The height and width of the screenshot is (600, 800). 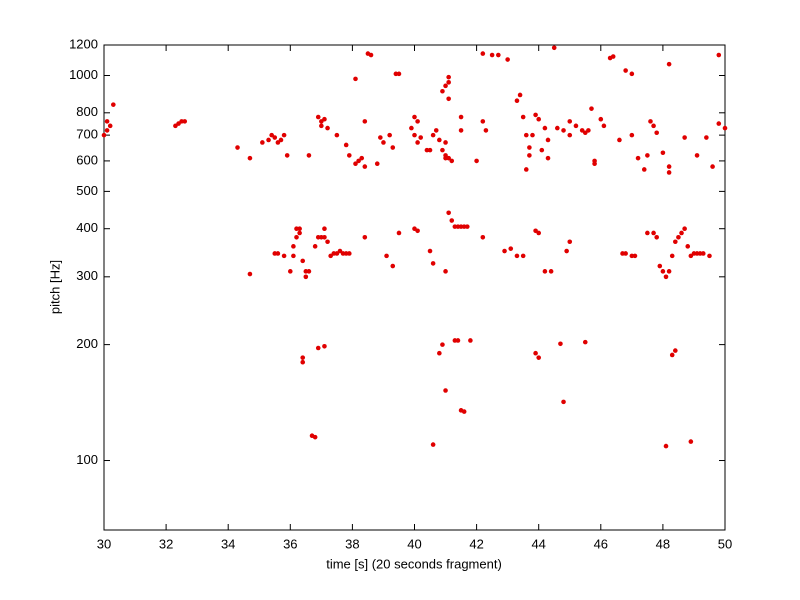 What do you see at coordinates (83, 74) in the screenshot?
I see `y-tick-label: 1000` at bounding box center [83, 74].